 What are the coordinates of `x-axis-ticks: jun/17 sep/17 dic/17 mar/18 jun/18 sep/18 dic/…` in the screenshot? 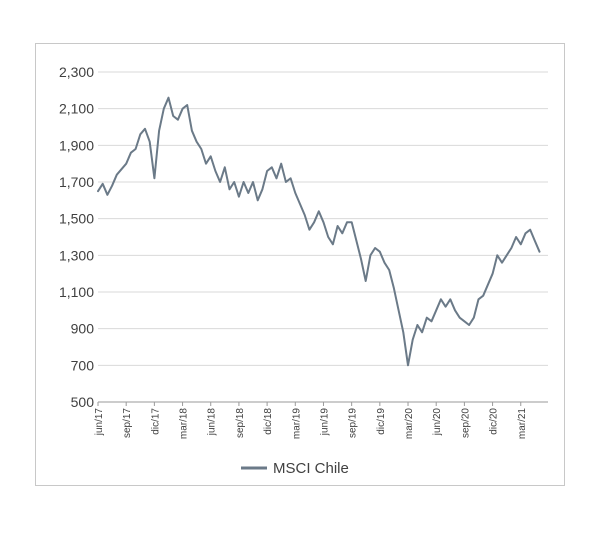 It's located at (311, 420).